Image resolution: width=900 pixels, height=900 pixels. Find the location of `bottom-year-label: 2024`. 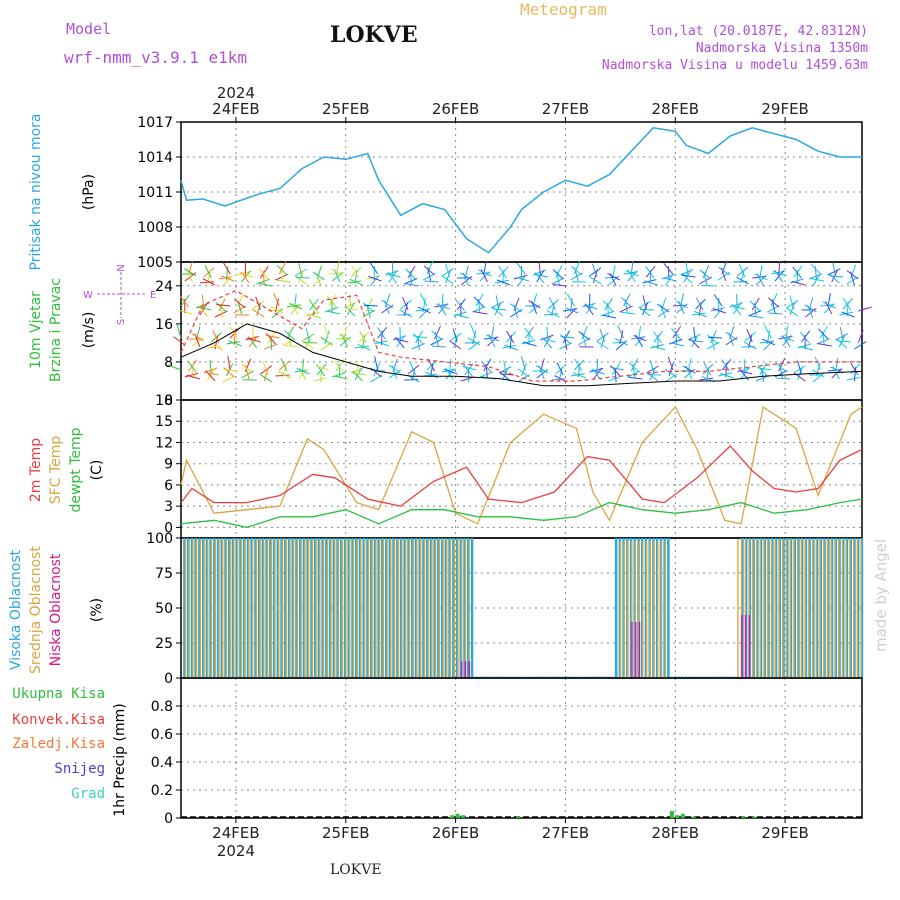

bottom-year-label: 2024 is located at coordinates (236, 851).